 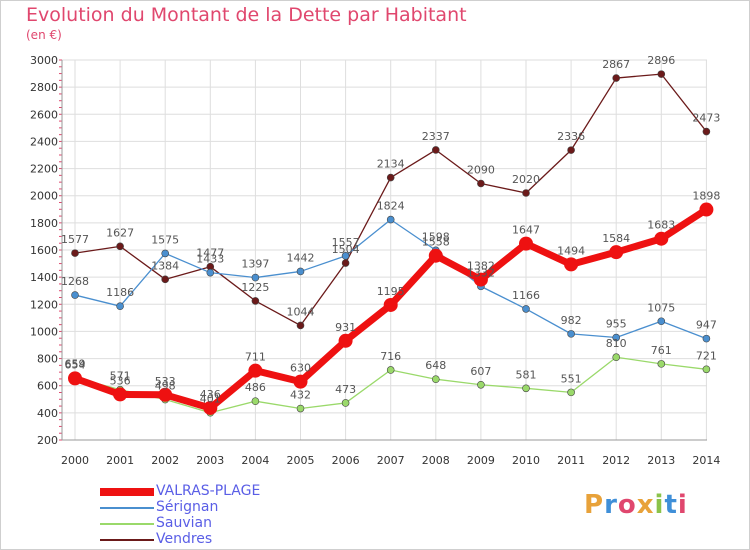 What do you see at coordinates (210, 460) in the screenshot?
I see `x-tick-label: 2003` at bounding box center [210, 460].